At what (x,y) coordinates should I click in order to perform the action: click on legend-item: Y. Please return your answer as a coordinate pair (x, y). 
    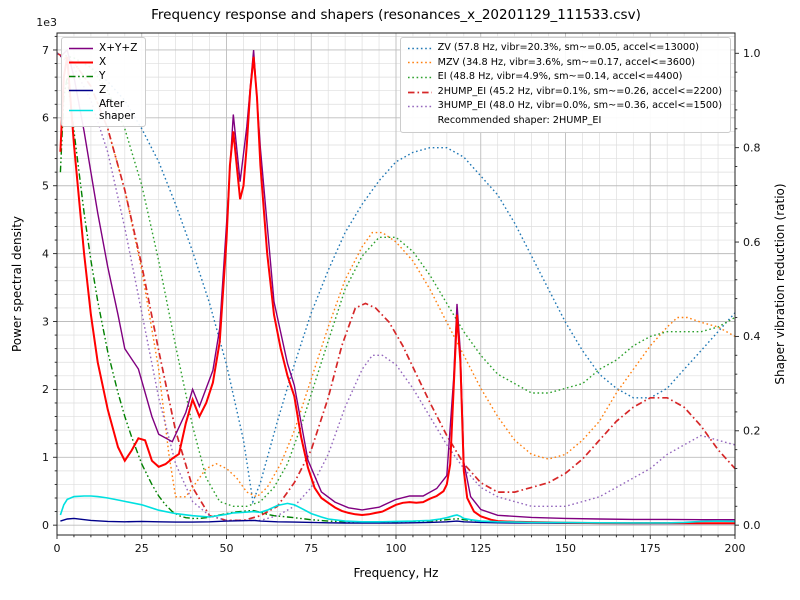
    Looking at the image, I should click on (102, 76).